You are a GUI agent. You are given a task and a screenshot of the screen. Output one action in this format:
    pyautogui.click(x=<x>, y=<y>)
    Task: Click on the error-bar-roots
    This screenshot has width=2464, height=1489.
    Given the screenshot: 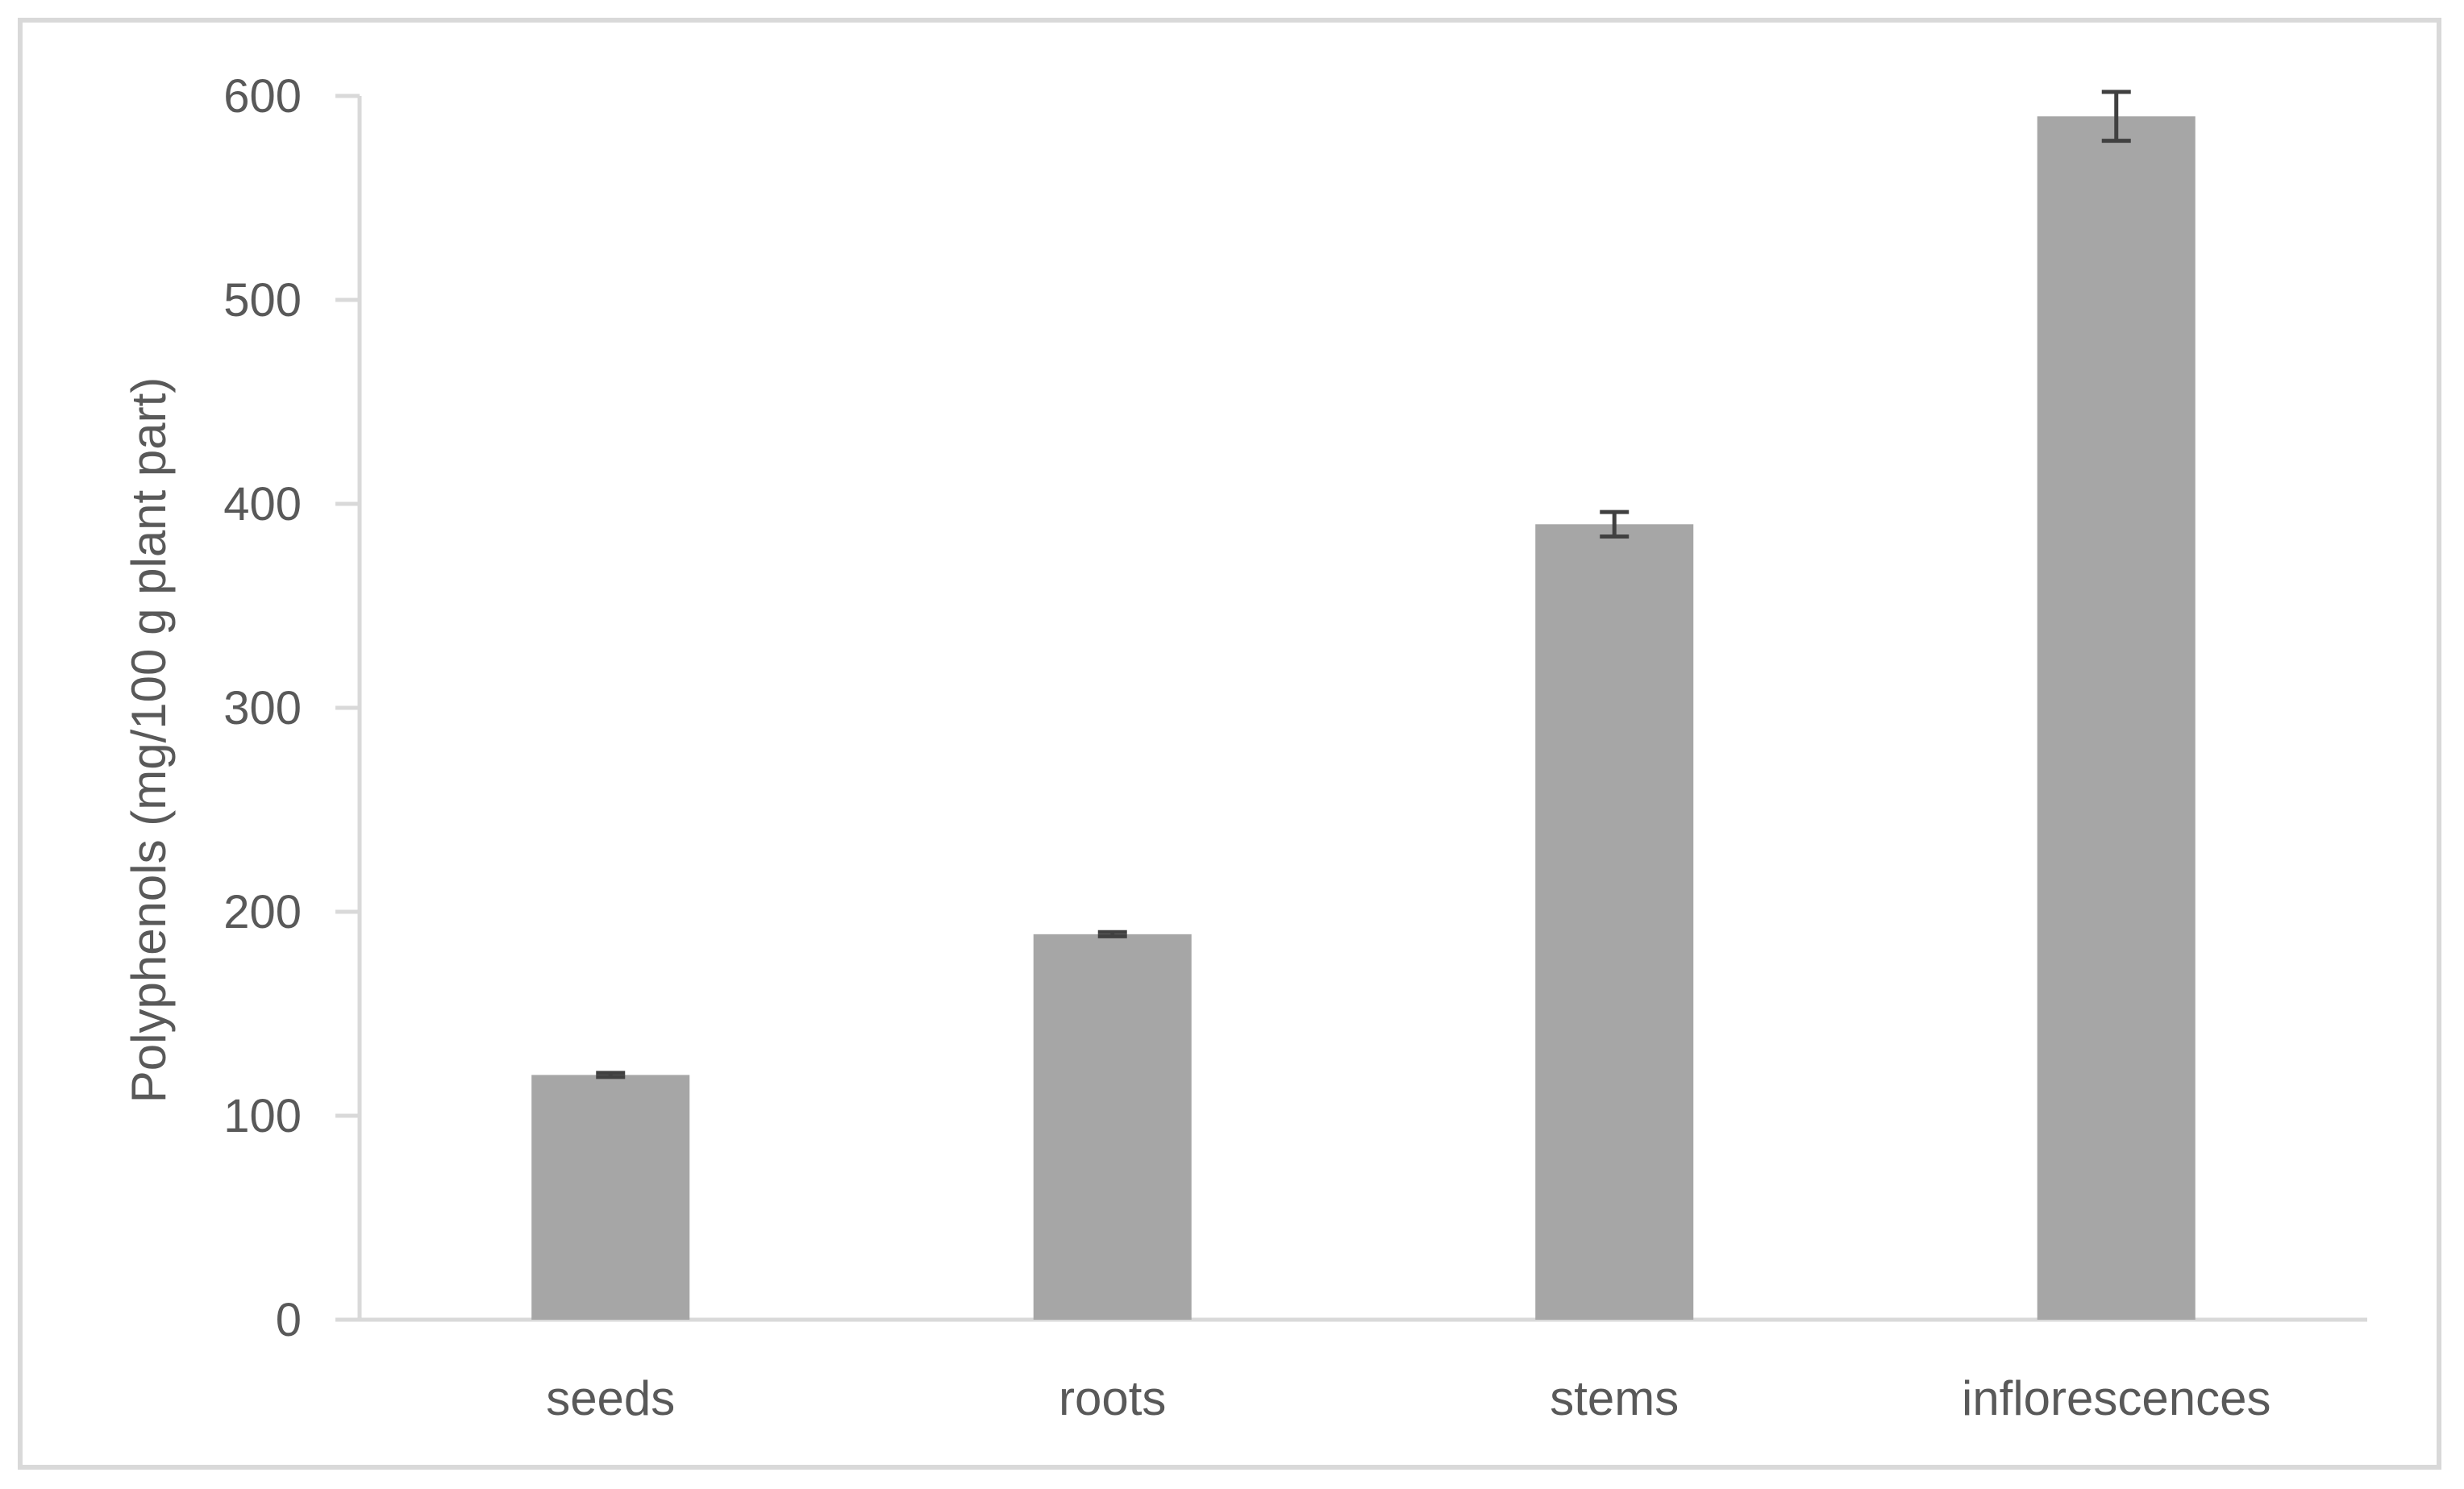 What is the action you would take?
    pyautogui.click(x=1112, y=934)
    